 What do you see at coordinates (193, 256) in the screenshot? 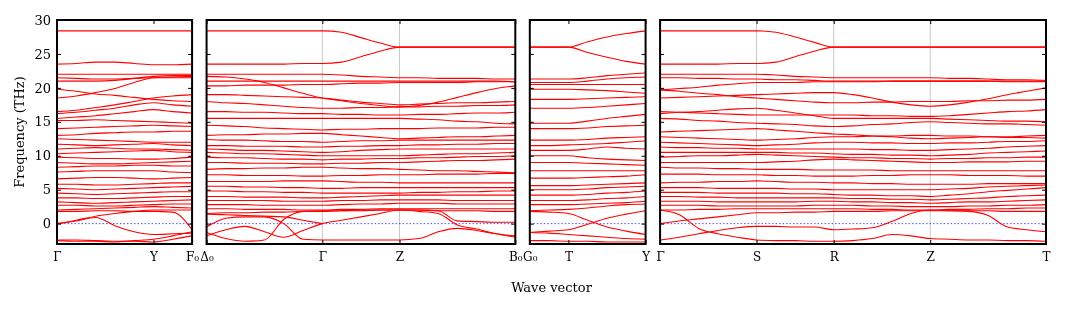
I see `x-tick-label: F₀` at bounding box center [193, 256].